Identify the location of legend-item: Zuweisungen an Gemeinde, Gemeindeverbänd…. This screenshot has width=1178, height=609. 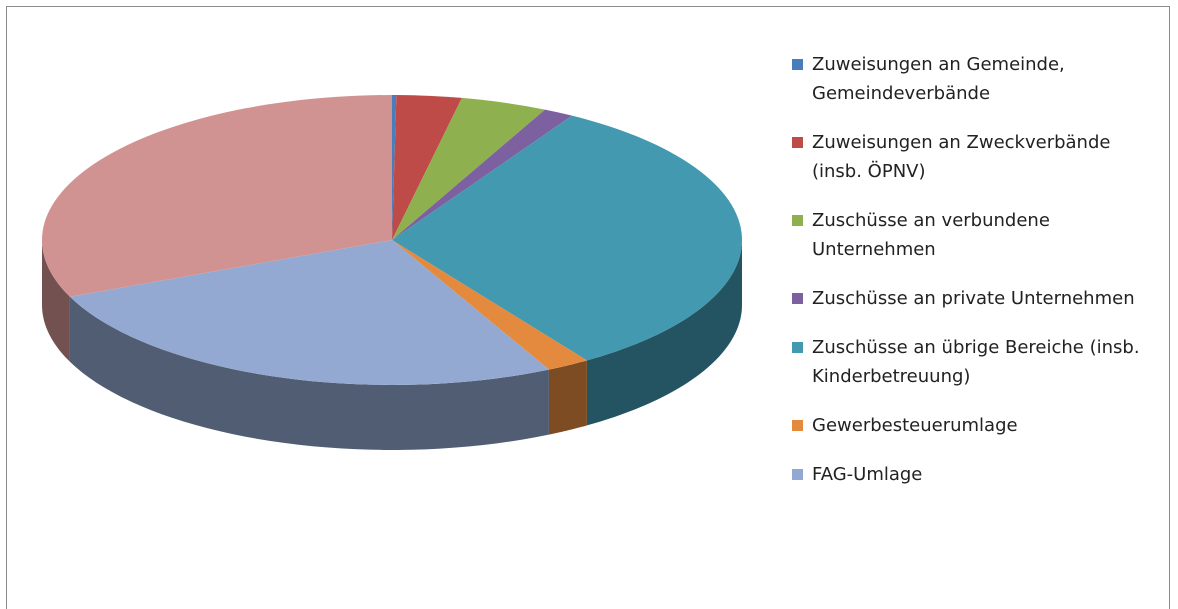
(972, 79).